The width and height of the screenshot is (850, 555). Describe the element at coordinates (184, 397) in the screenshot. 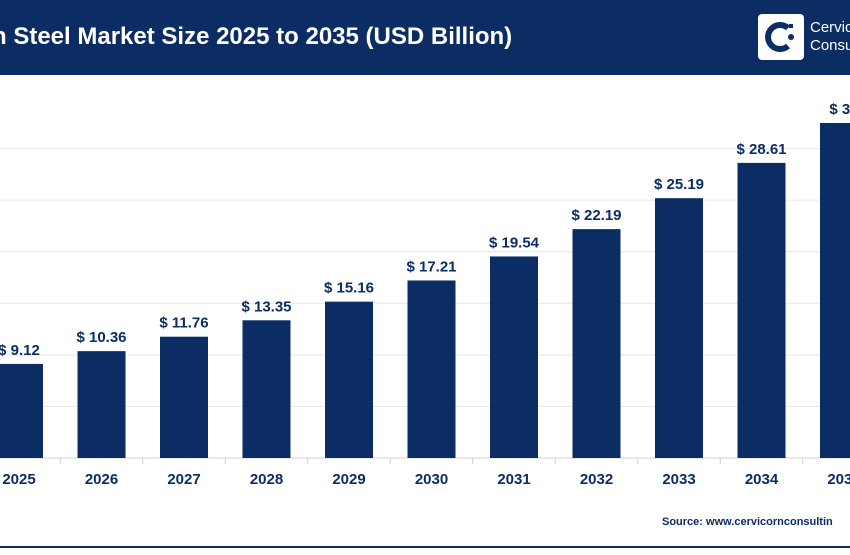

I see `bar-2027` at that location.